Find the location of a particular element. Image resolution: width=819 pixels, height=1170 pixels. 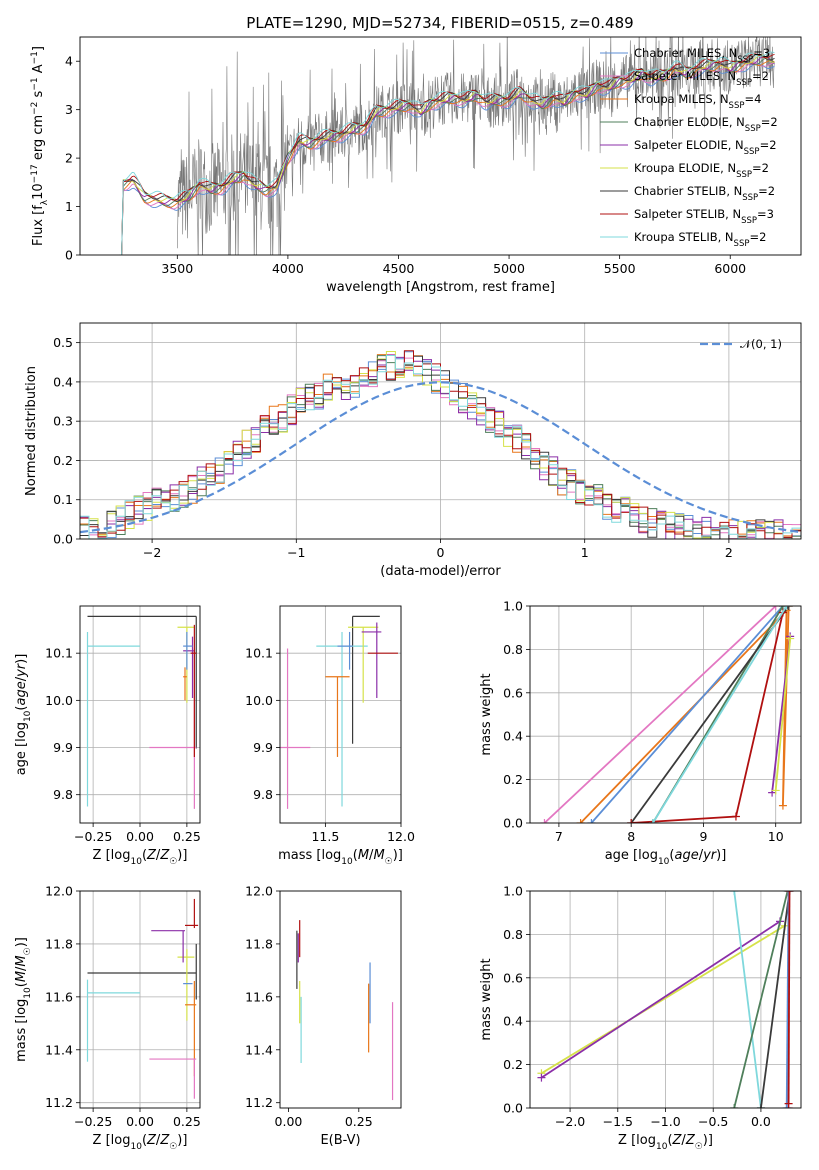

legend-entry: Salpeter MILES, NSSP=2 is located at coordinates (701, 78).